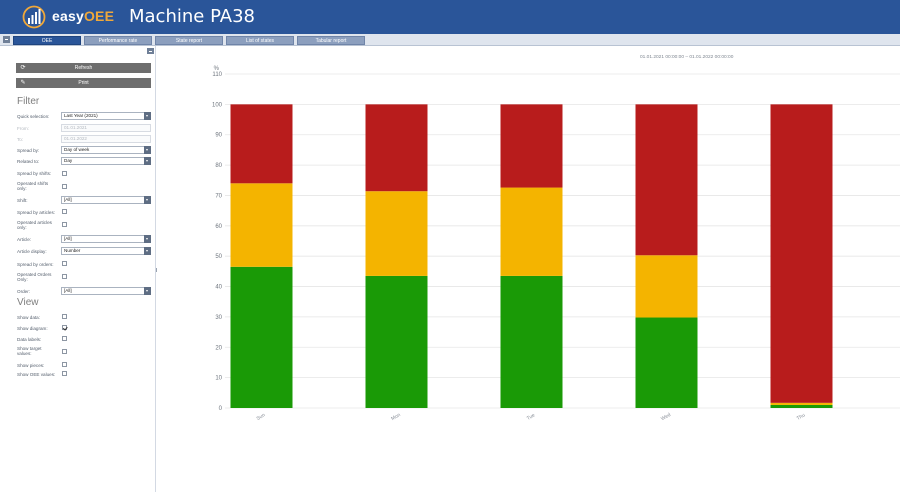 Image resolution: width=900 pixels, height=492 pixels. Describe the element at coordinates (192, 16) in the screenshot. I see `page-title: Machine PA38` at that location.